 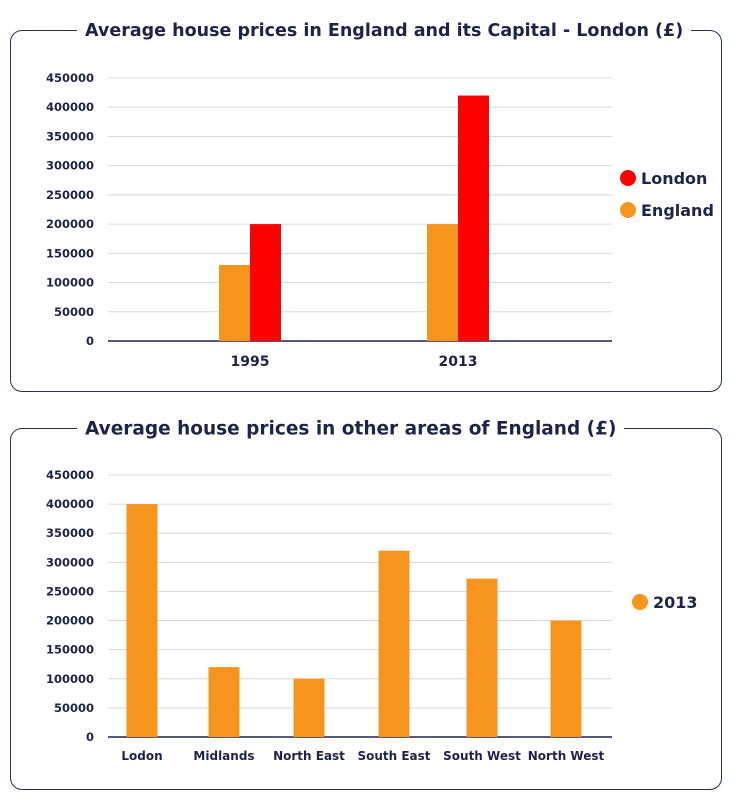 I want to click on x-tick-label: 2013, so click(x=458, y=362).